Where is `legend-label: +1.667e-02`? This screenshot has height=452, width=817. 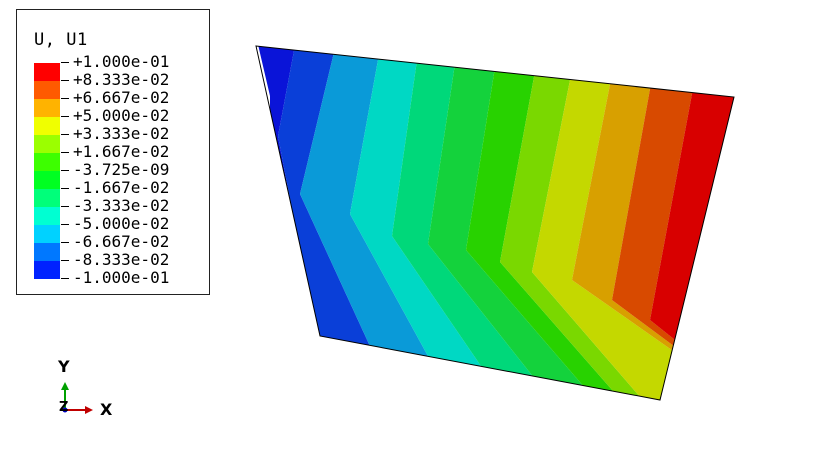
legend-label: +1.667e-02 is located at coordinates (115, 151).